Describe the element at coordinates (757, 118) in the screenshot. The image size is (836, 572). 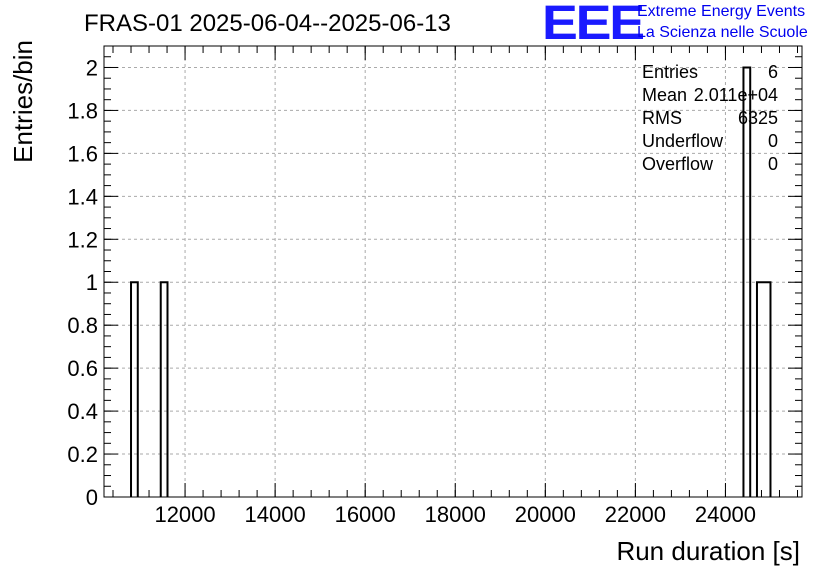
I see `stats-value: 6325` at that location.